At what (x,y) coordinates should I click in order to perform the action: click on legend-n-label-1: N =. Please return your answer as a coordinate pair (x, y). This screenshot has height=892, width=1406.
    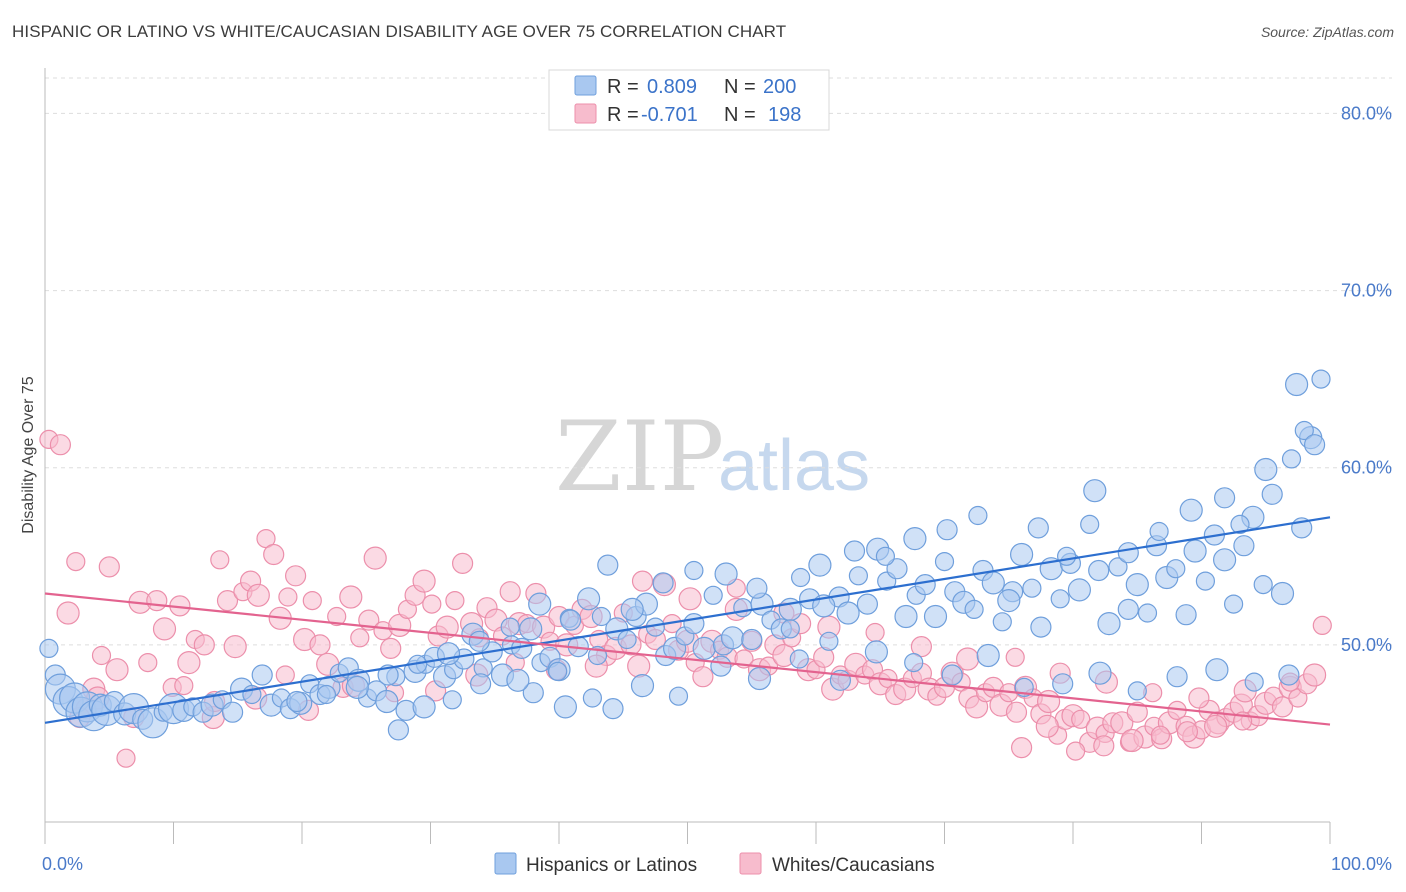
    Looking at the image, I should click on (740, 87).